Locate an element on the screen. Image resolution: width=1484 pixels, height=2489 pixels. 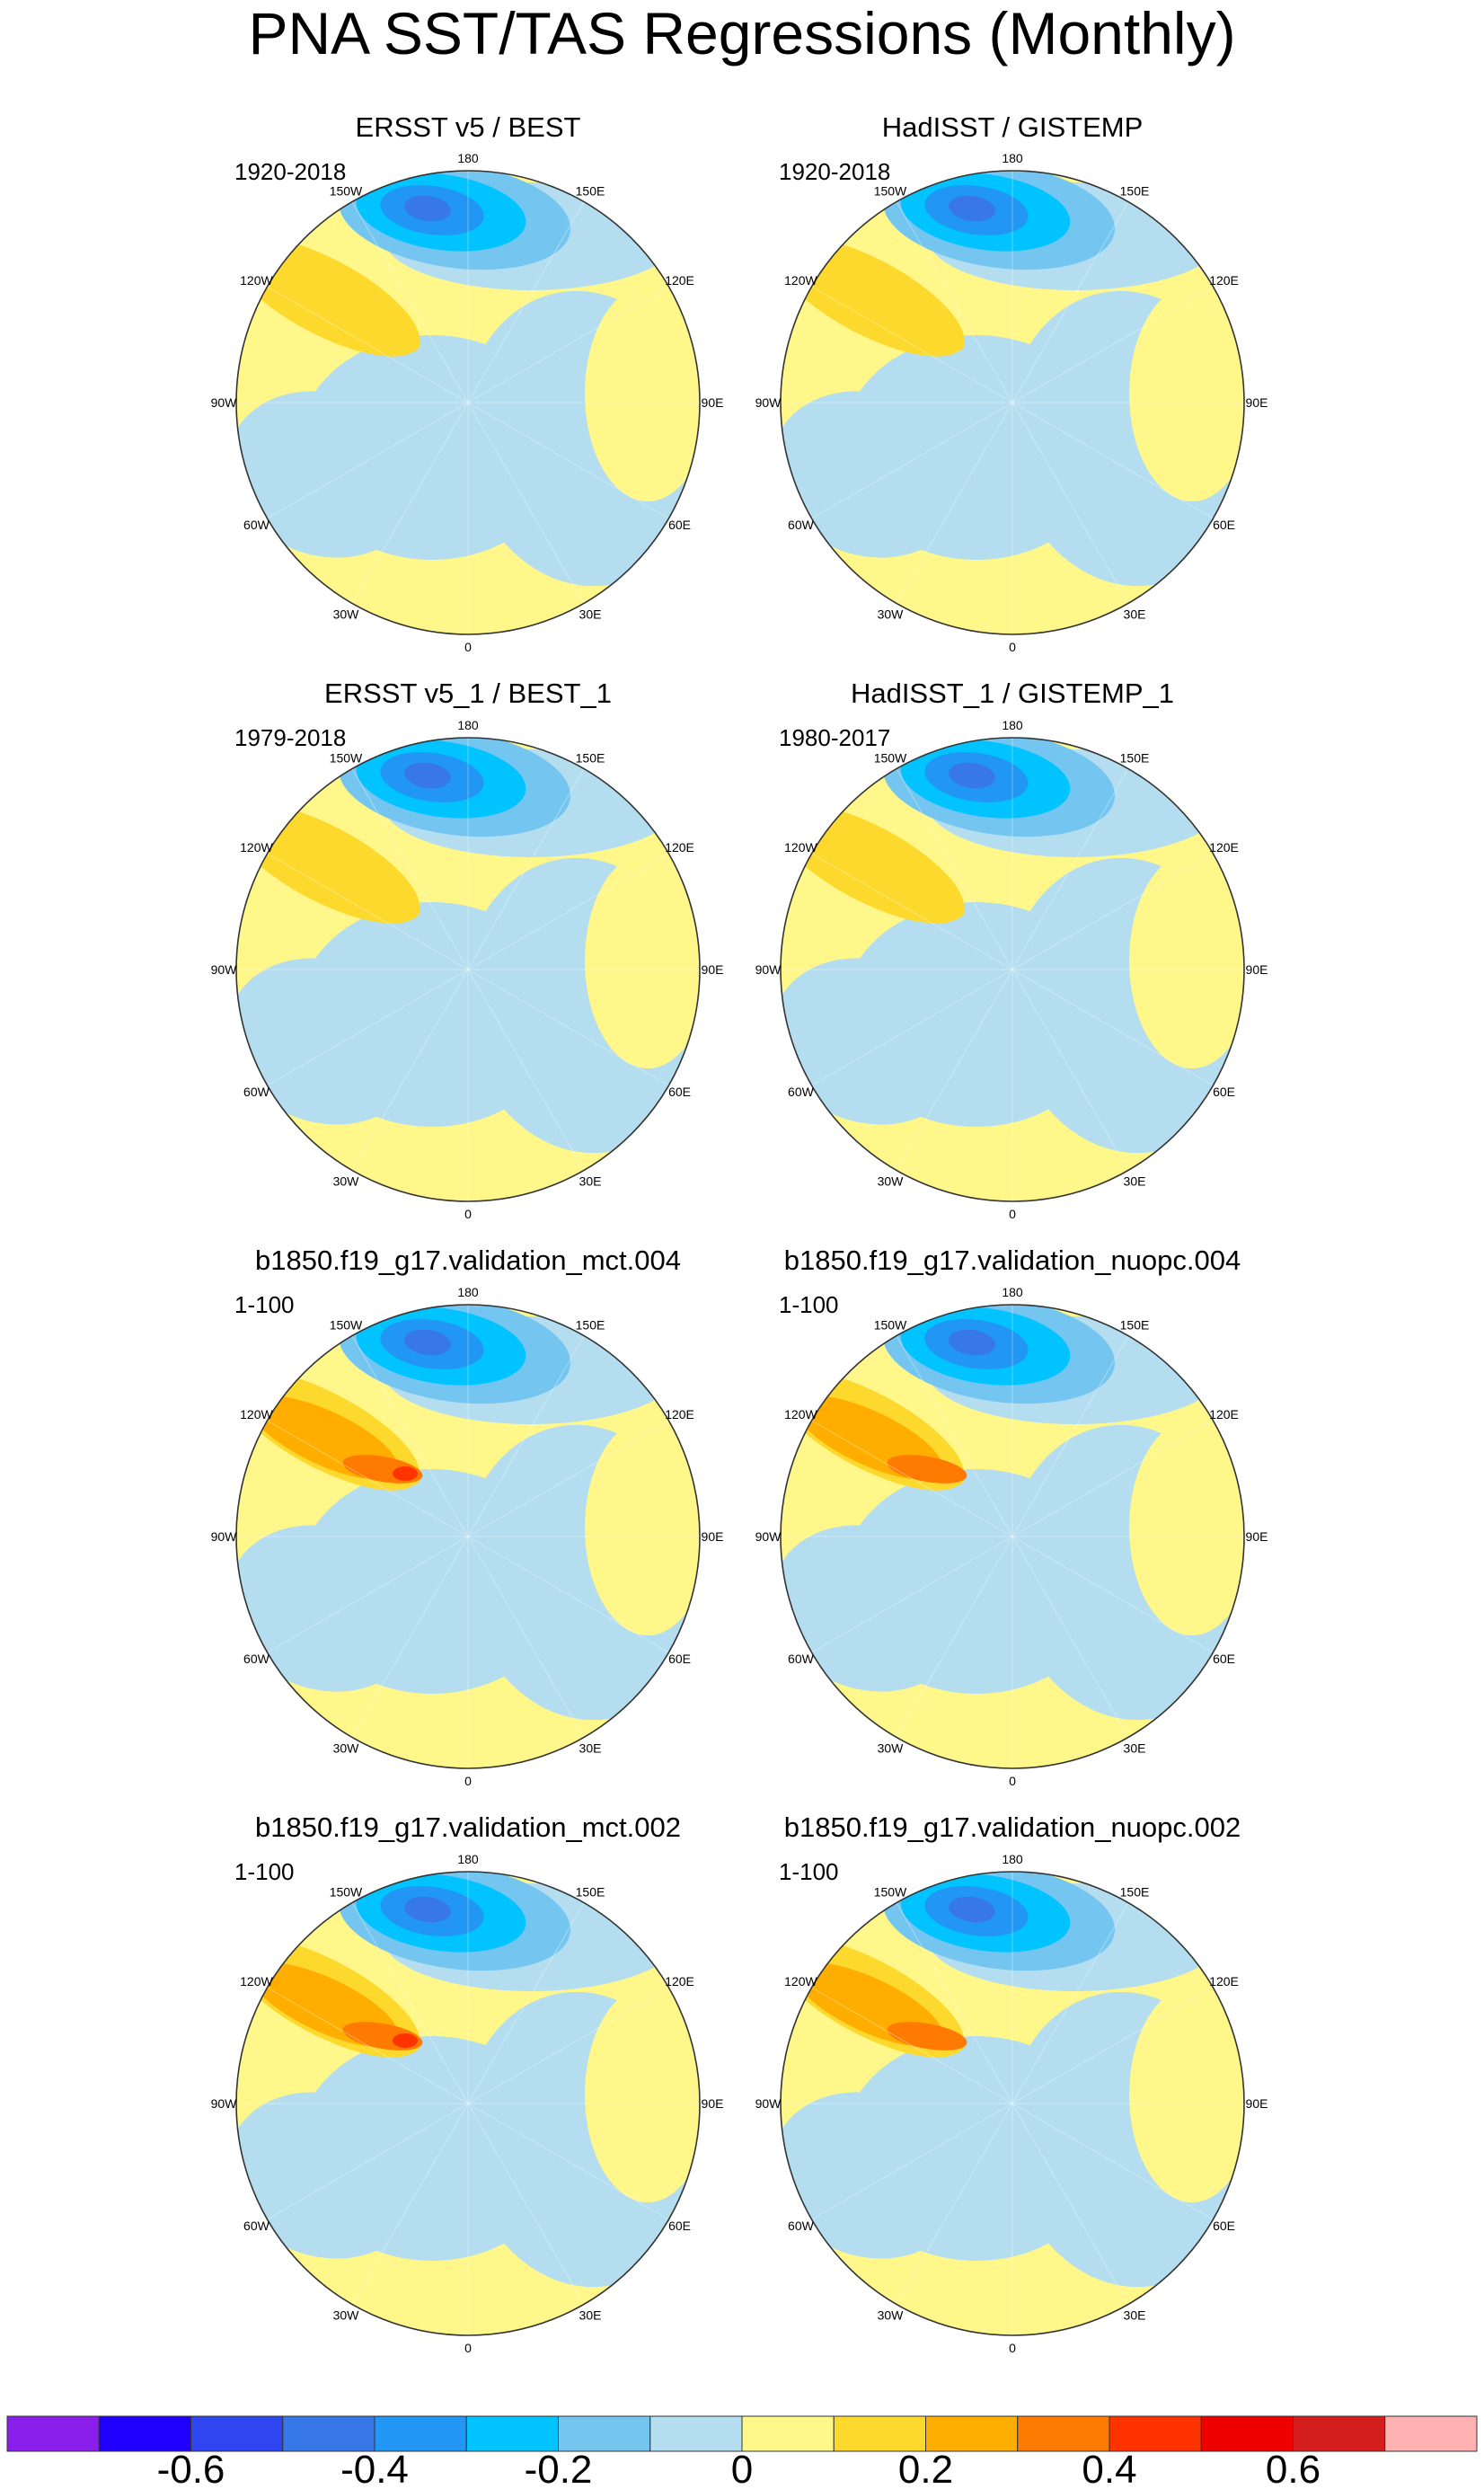
colorbar-tick-label: 0 is located at coordinates (742, 2468).